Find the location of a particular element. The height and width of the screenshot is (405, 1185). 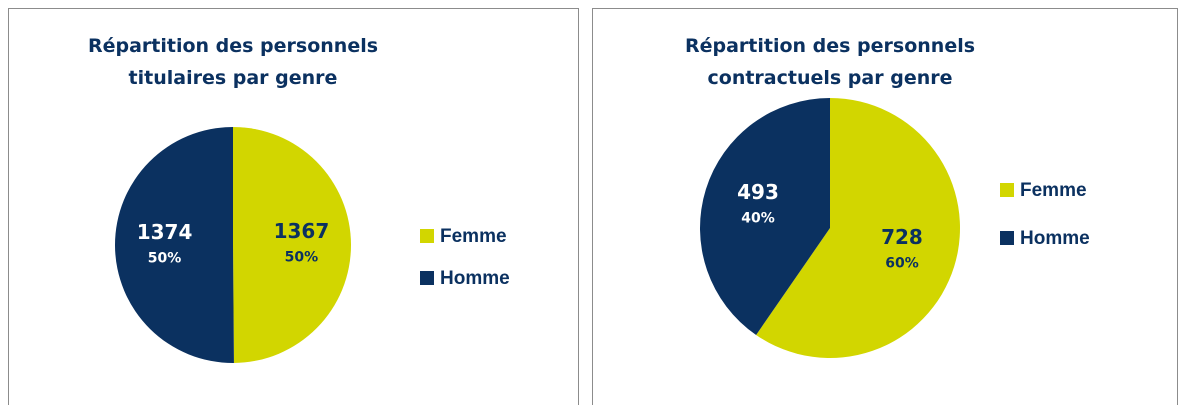

value-label: 1374 is located at coordinates (165, 232).